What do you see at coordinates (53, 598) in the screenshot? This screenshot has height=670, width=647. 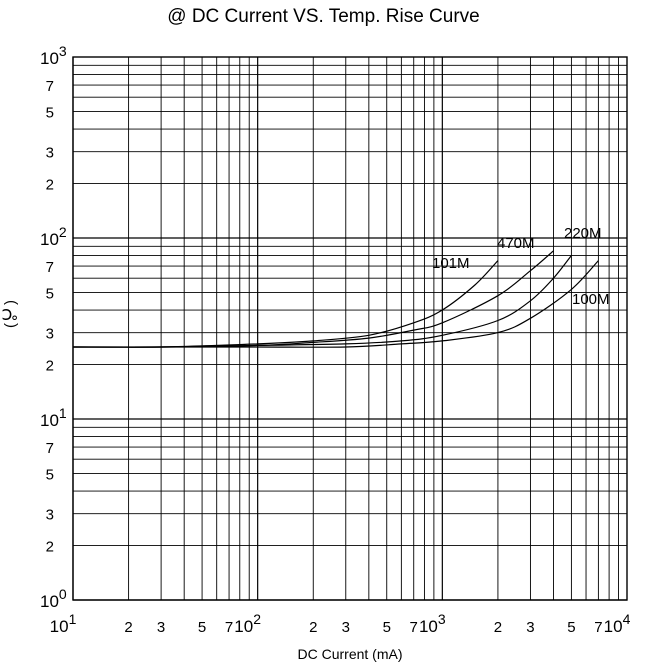 I see `y-tick-label: 10⁰` at bounding box center [53, 598].